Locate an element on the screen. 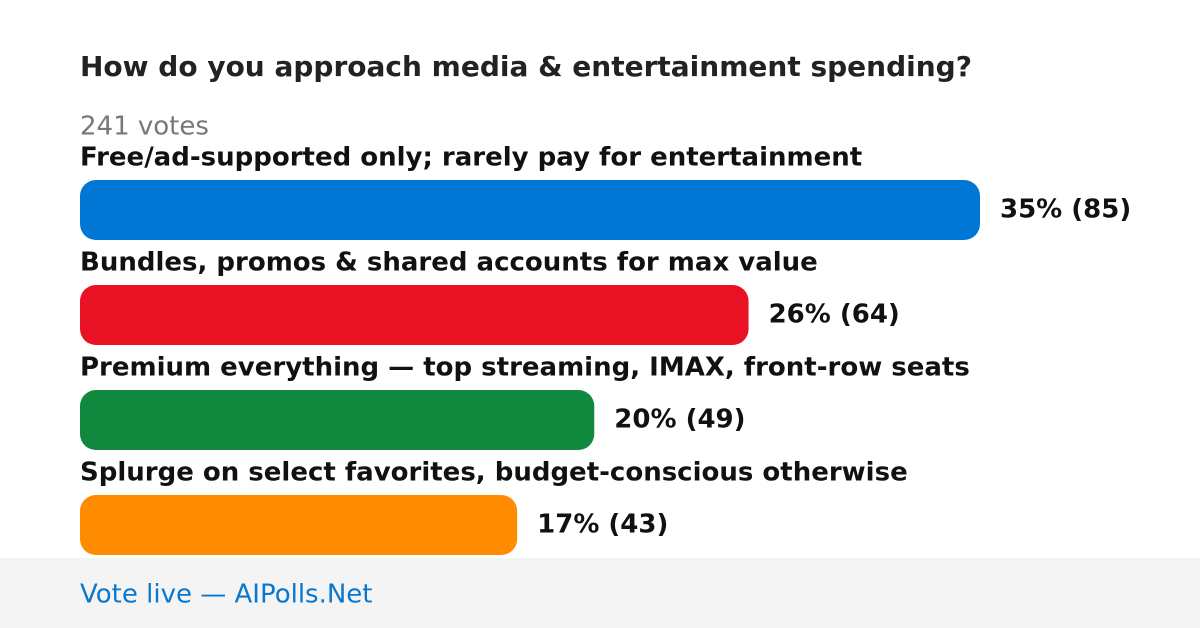  footer-link: Vote live — AIPolls.Net is located at coordinates (226, 595).